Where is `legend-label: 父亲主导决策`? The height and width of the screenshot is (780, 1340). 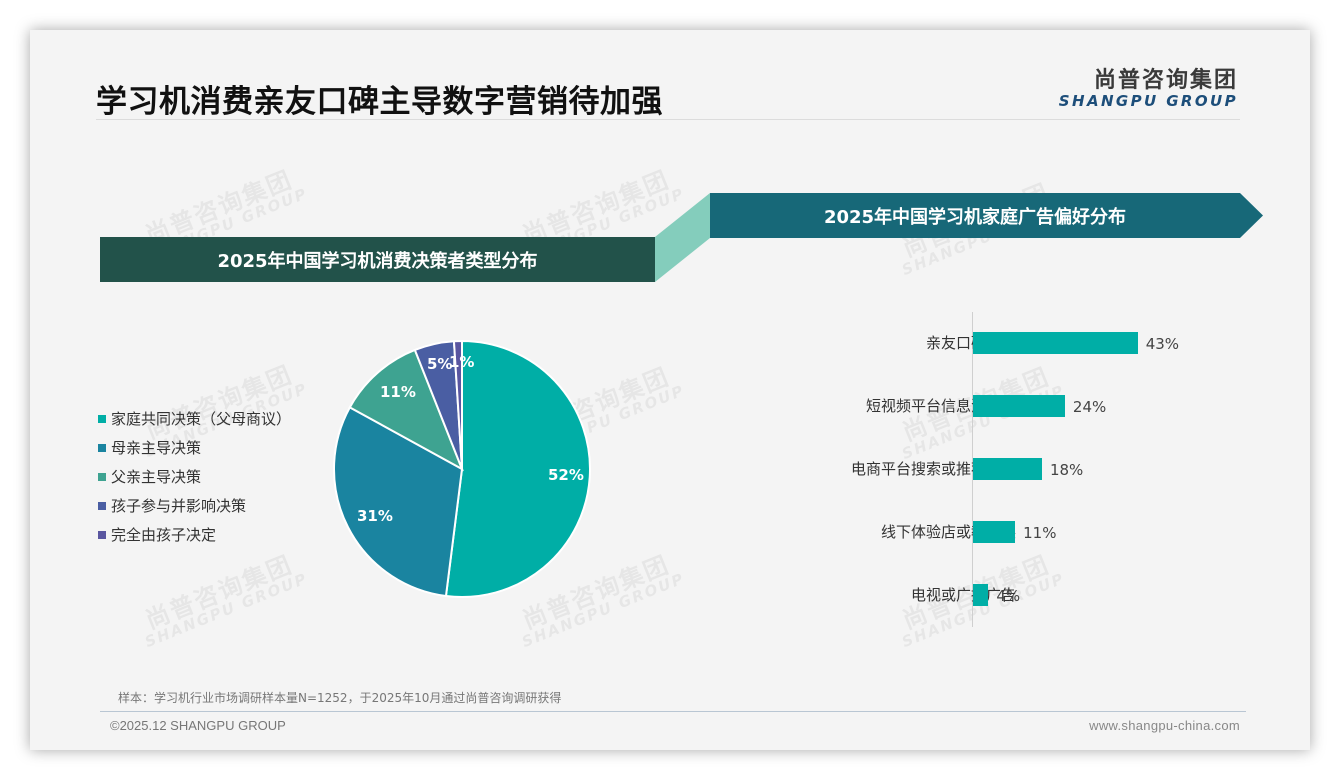 legend-label: 父亲主导决策 is located at coordinates (156, 477).